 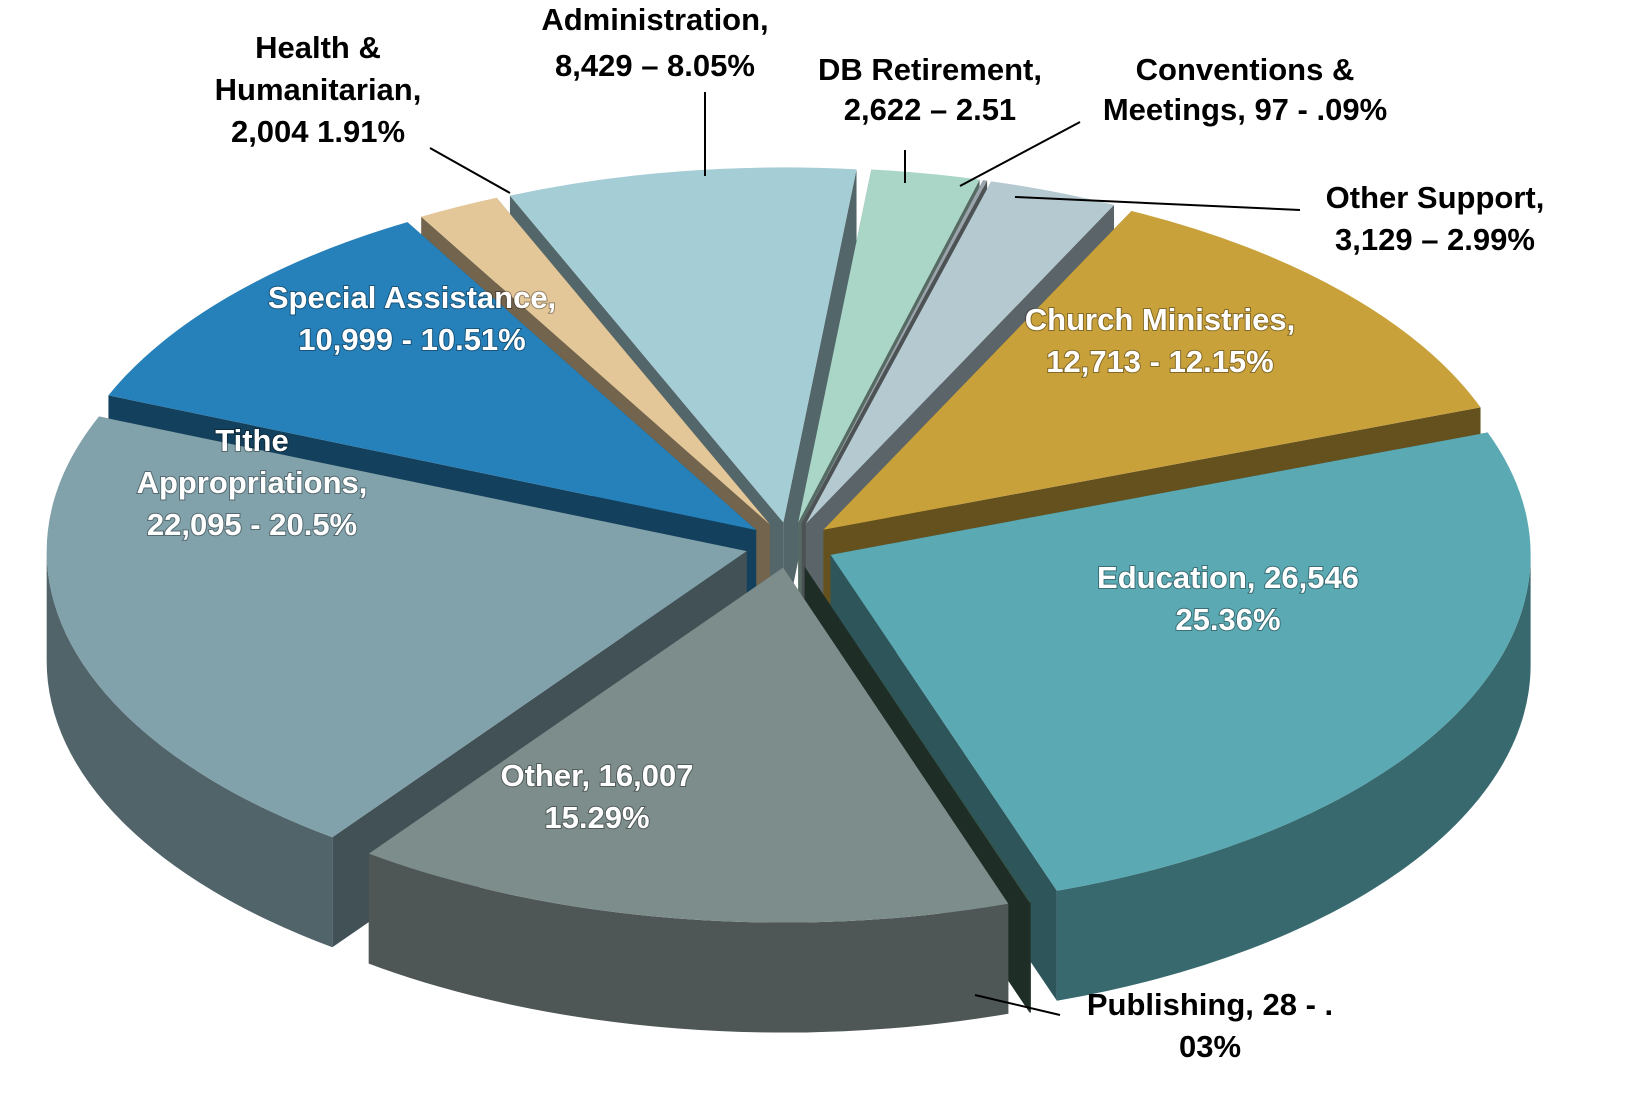 What do you see at coordinates (318, 131) in the screenshot?
I see `slice-label: 2,004 1.91%` at bounding box center [318, 131].